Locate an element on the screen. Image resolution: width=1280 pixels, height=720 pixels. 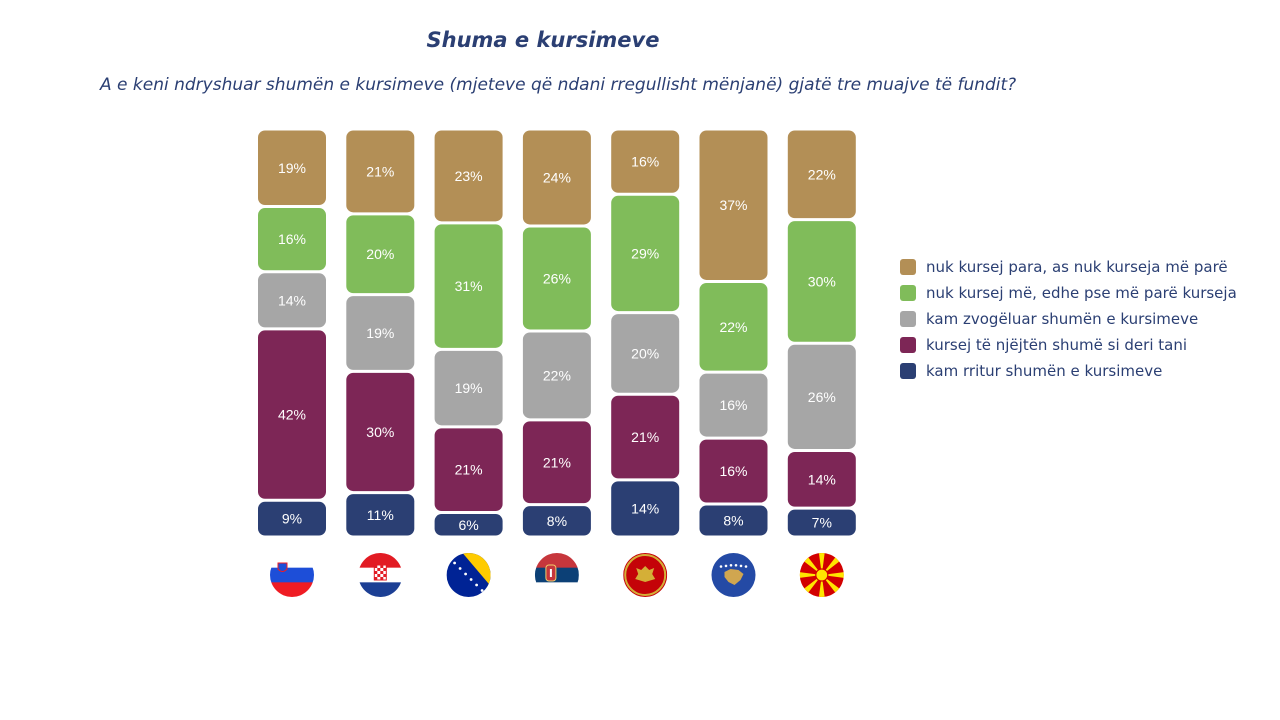
kosovo-flag-icon is located at coordinates (733, 575).